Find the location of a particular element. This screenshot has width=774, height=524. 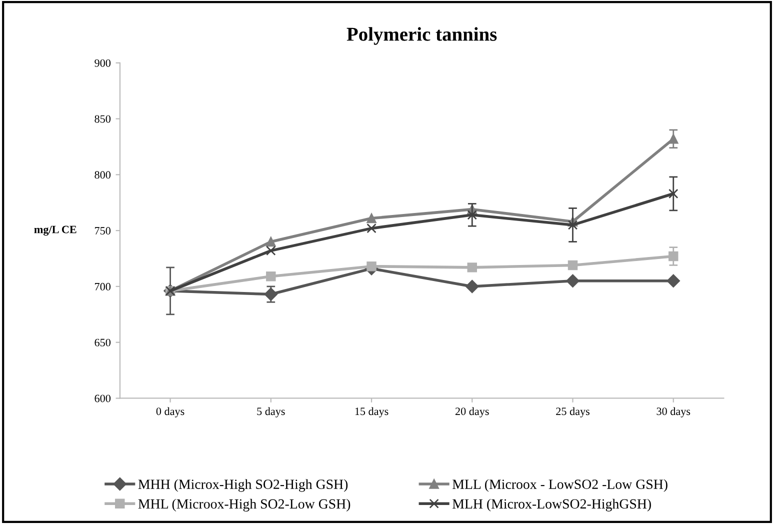

legend-label: MLL (Microox - LowSO2 -Low GSH) is located at coordinates (560, 485).